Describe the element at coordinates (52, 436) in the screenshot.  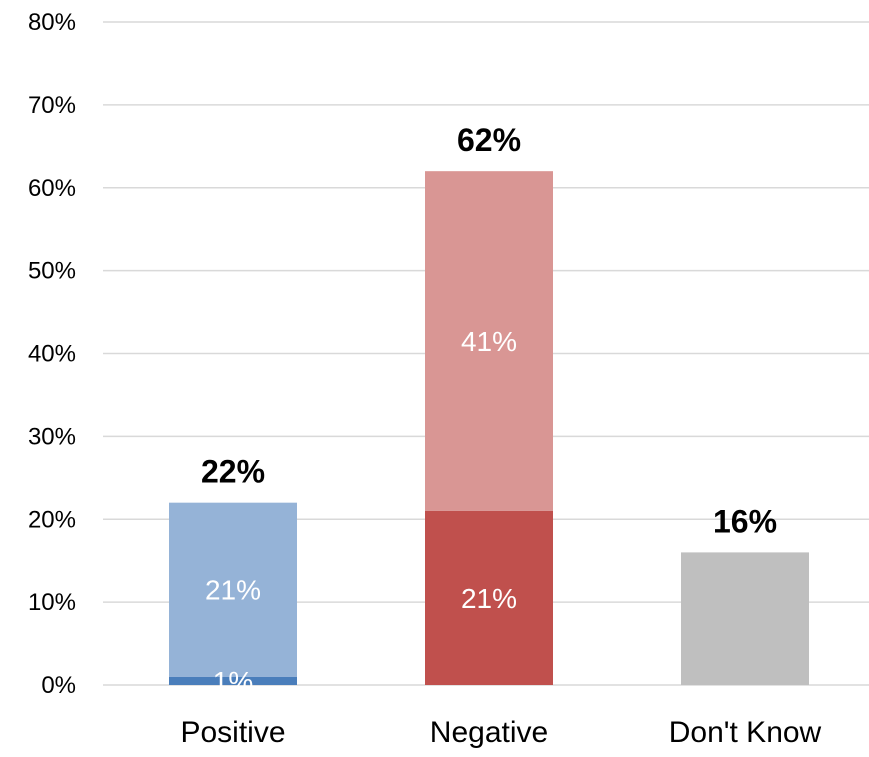
I see `y-tick-label: 30%` at that location.